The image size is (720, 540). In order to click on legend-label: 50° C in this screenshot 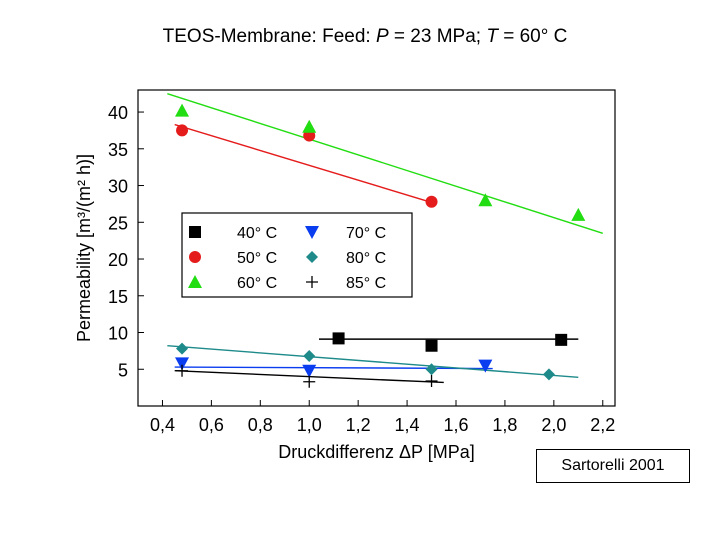, I will do `click(257, 258)`.